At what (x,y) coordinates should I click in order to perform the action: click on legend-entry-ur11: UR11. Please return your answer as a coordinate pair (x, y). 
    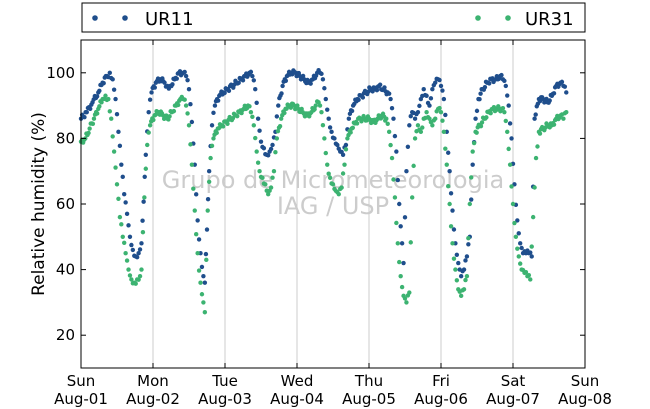
    Looking at the image, I should click on (143, 19).